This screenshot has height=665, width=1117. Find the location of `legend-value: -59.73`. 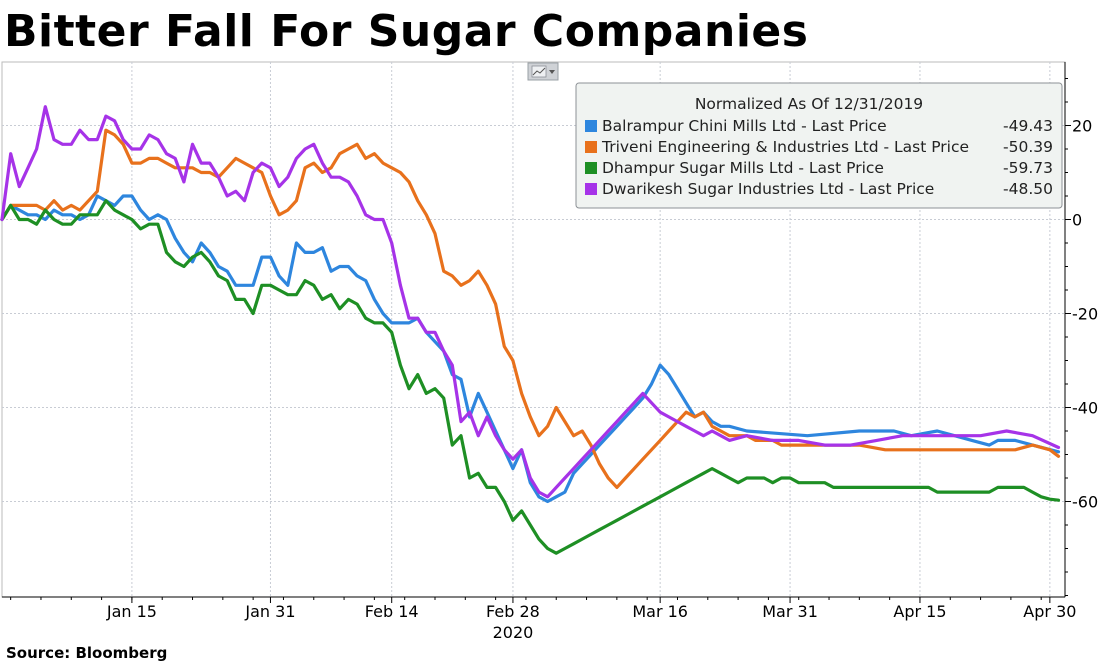

legend-value: -59.73 is located at coordinates (1028, 168).